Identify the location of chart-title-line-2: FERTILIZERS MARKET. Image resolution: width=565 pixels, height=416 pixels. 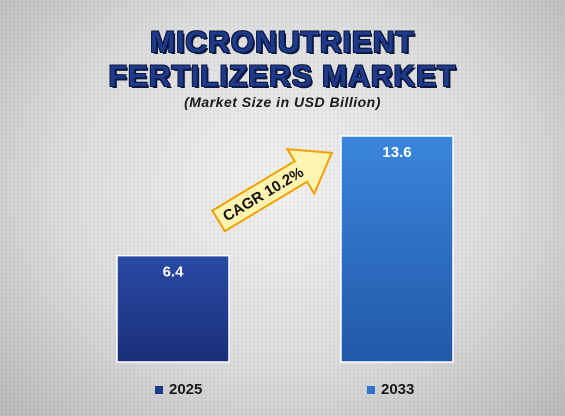
(282, 76).